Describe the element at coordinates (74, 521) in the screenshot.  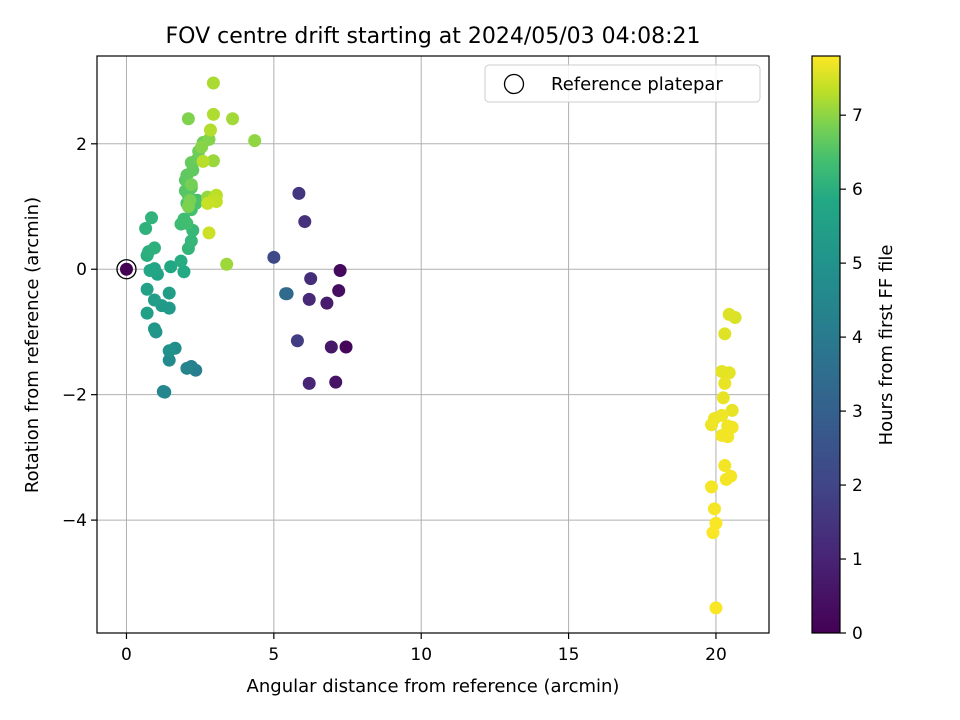
I see `y-tick-label: −4` at that location.